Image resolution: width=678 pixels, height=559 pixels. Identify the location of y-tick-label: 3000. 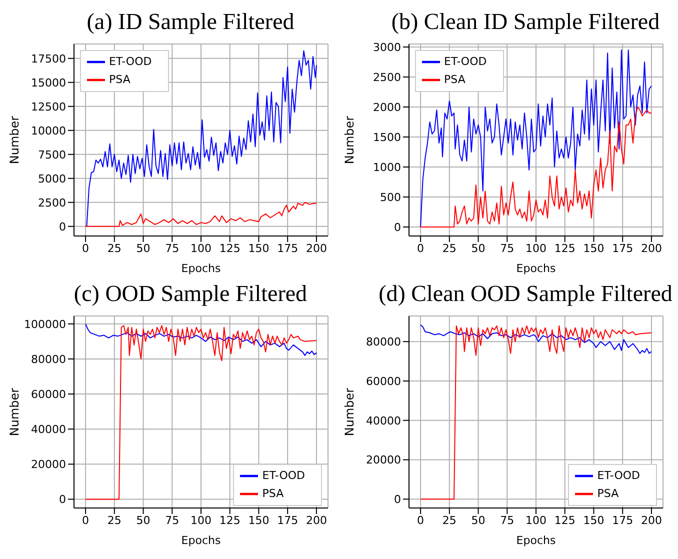
(387, 47).